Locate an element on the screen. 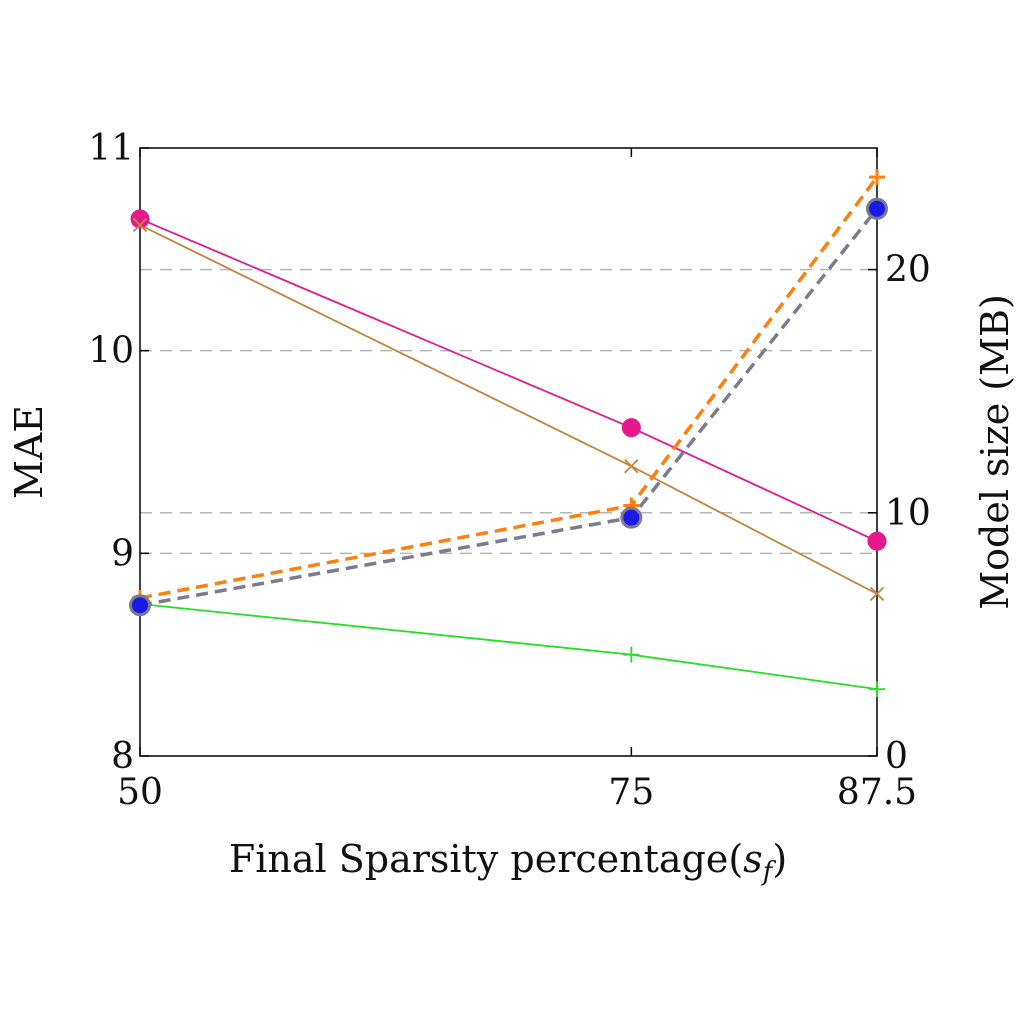 The height and width of the screenshot is (1024, 1024). y-tick-label-right: 0 is located at coordinates (896, 756).